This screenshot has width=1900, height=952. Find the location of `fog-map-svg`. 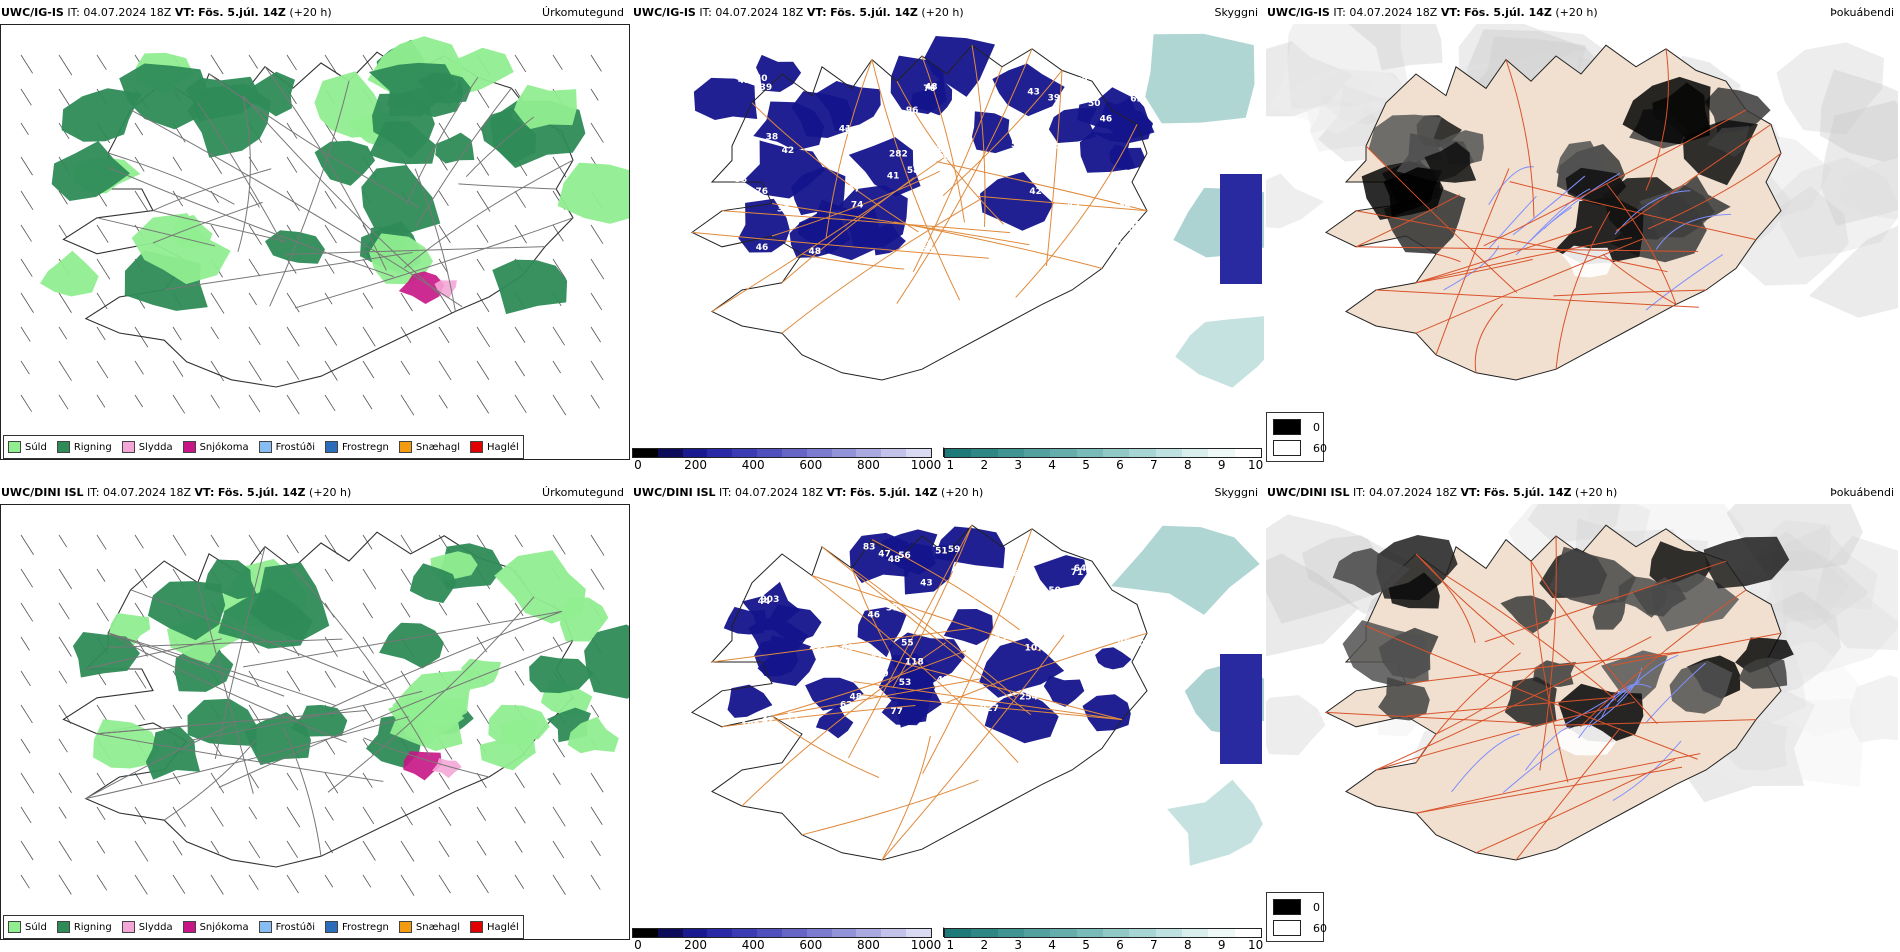

fog-map-svg is located at coordinates (1582, 682).